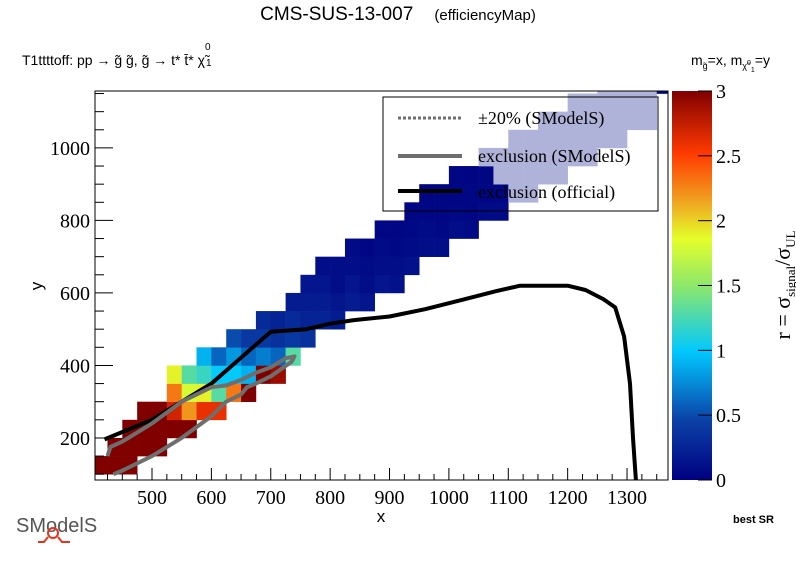 The height and width of the screenshot is (572, 796). I want to click on x-tick-label: 1200, so click(568, 498).